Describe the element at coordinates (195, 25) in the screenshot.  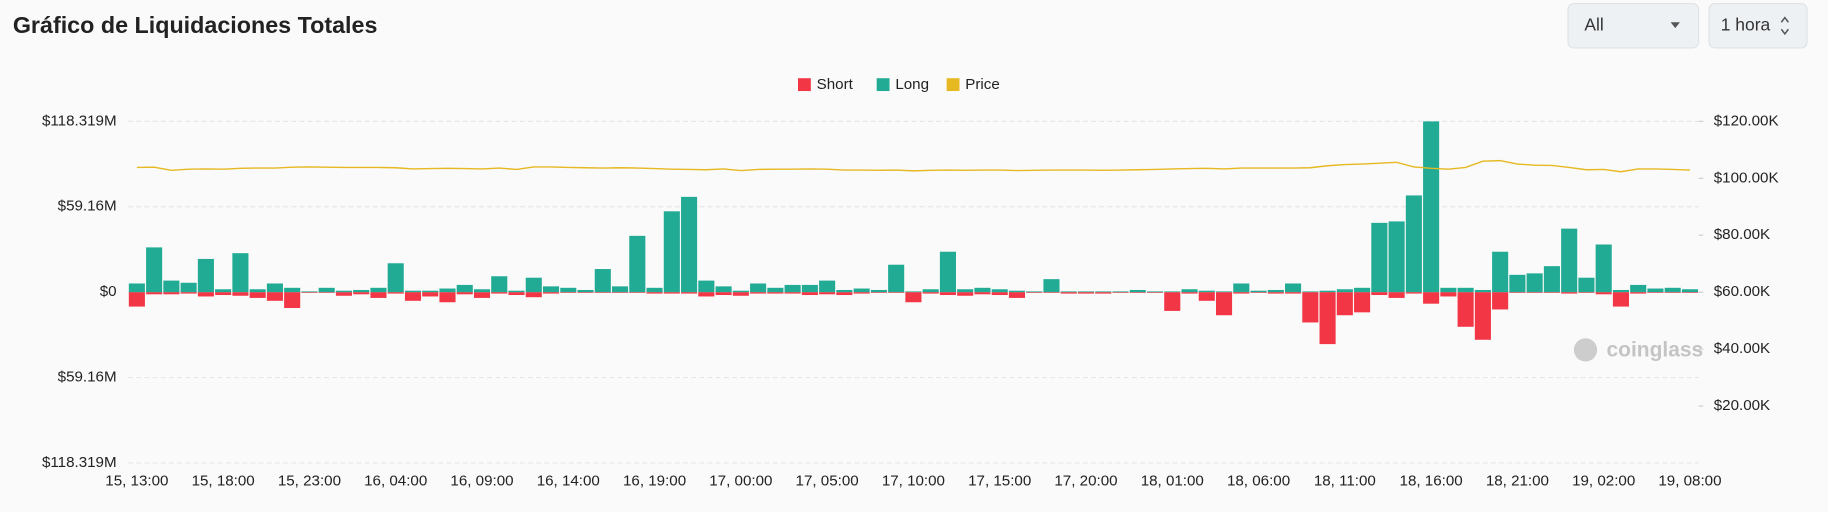
I see `page-title: Gráfico de Liquidaciones Totales` at that location.